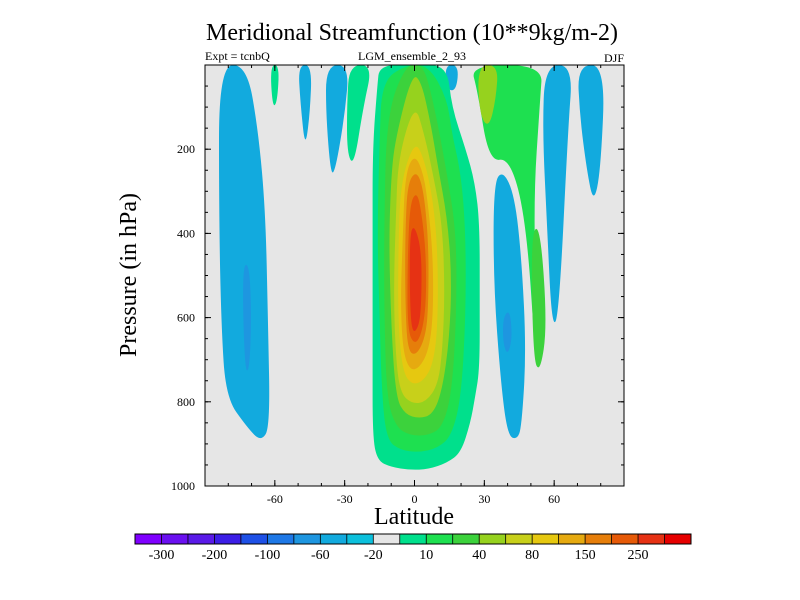 Image resolution: width=800 pixels, height=600 pixels. I want to click on y-tick-label: 400, so click(186, 233).